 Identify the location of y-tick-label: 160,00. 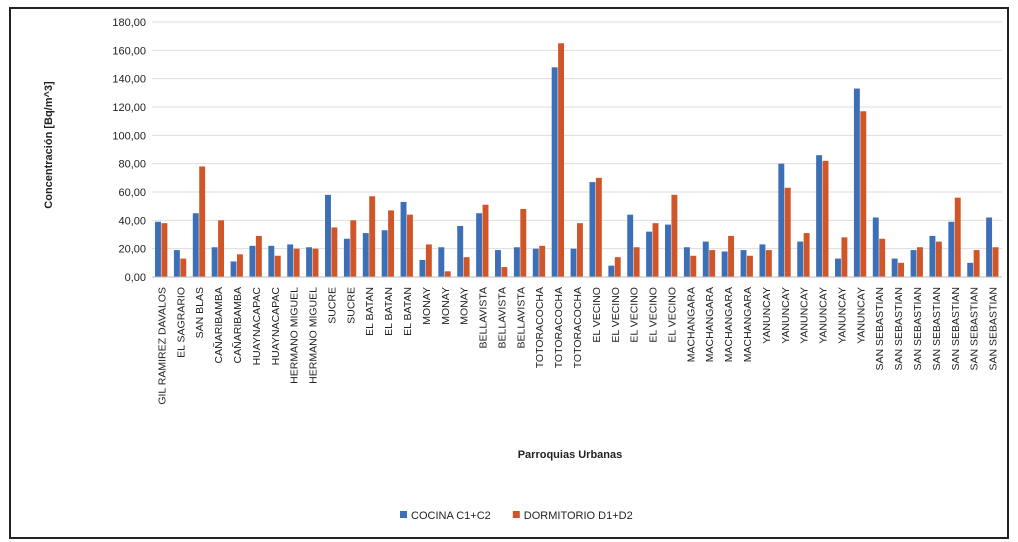
(129, 51).